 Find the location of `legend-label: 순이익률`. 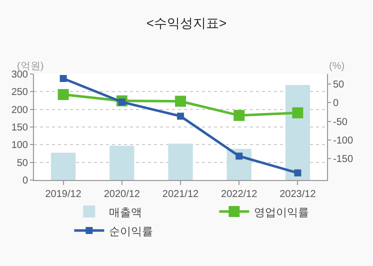

legend-label: 순이익률 is located at coordinates (131, 232).